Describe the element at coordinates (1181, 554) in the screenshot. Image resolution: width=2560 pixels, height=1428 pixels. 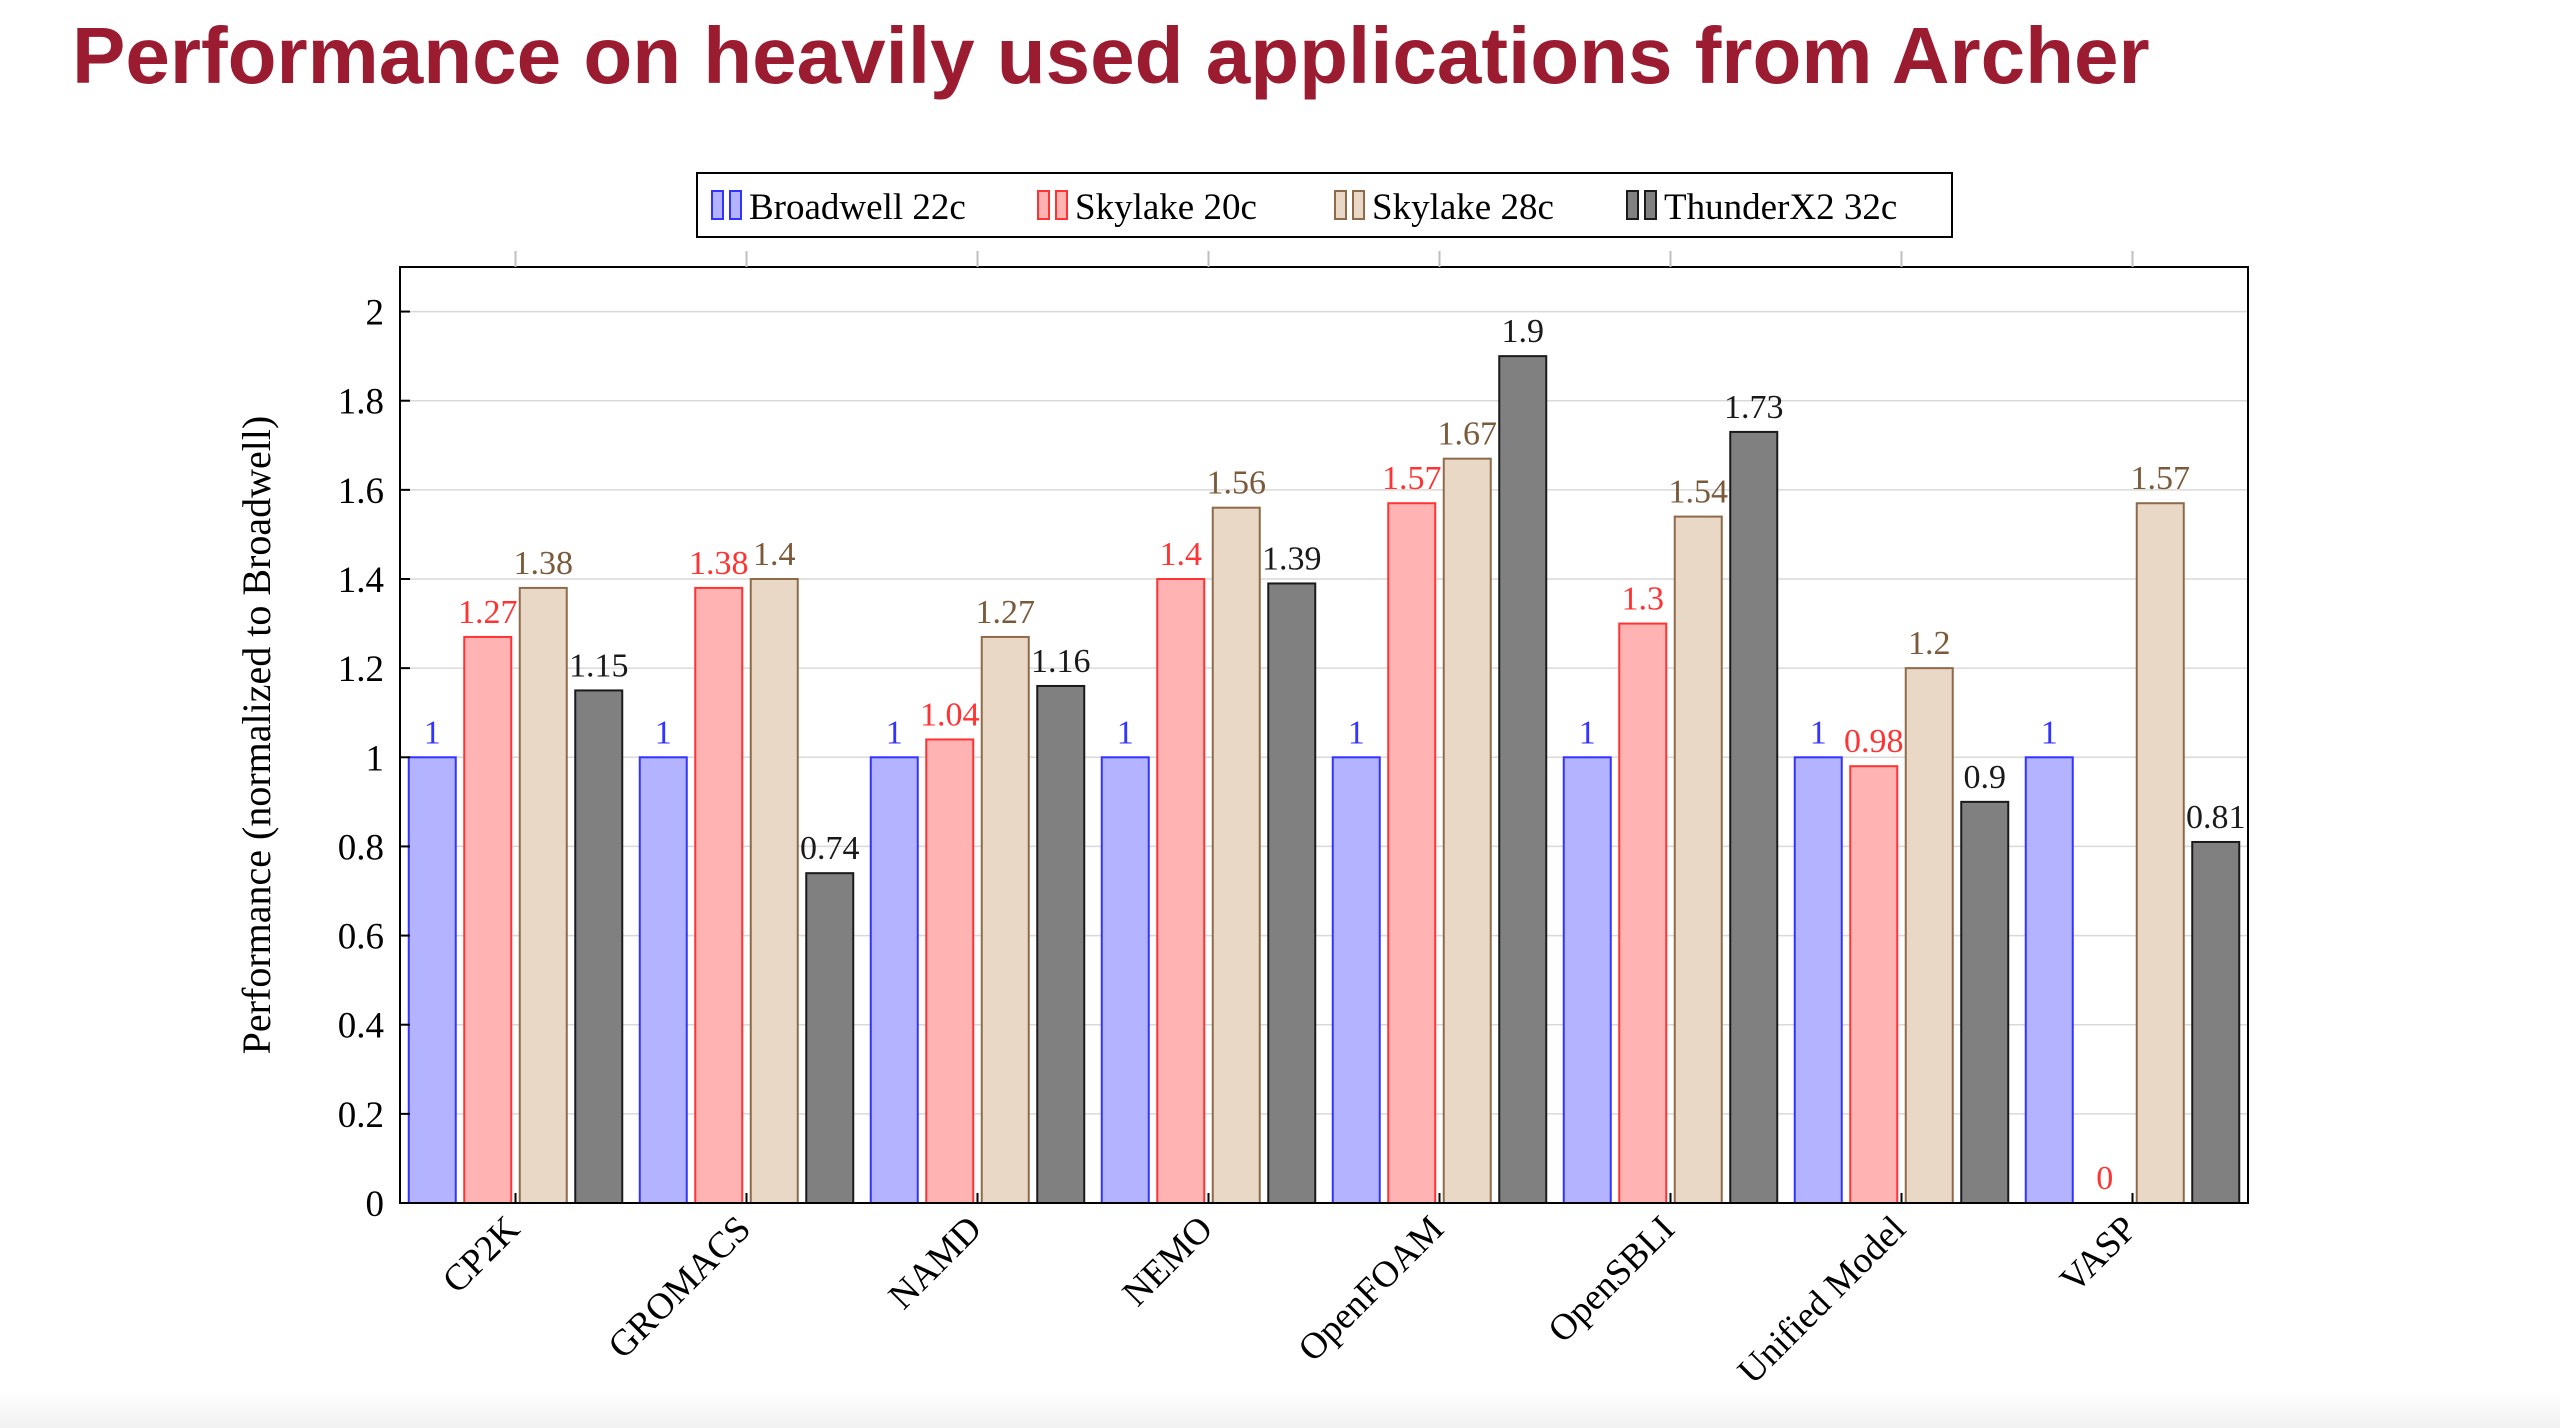
I see `data-label-skylake-20c-nemo: 1.4` at that location.